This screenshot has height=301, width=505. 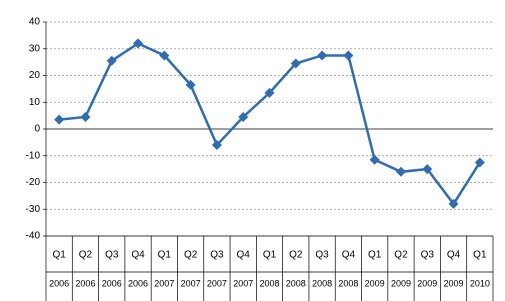 I want to click on y-tick-label: 30, so click(x=35, y=48).